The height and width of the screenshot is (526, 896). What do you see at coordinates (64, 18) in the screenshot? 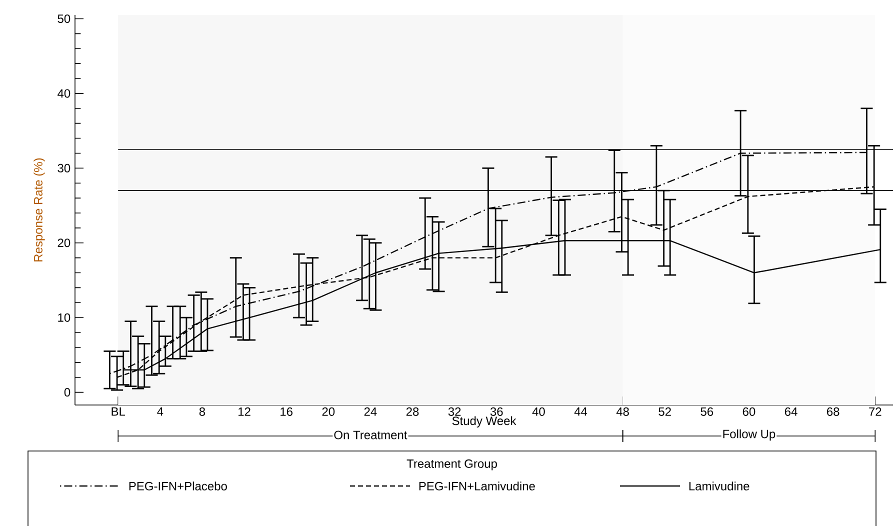
I see `y-tick-label: 50` at bounding box center [64, 18].